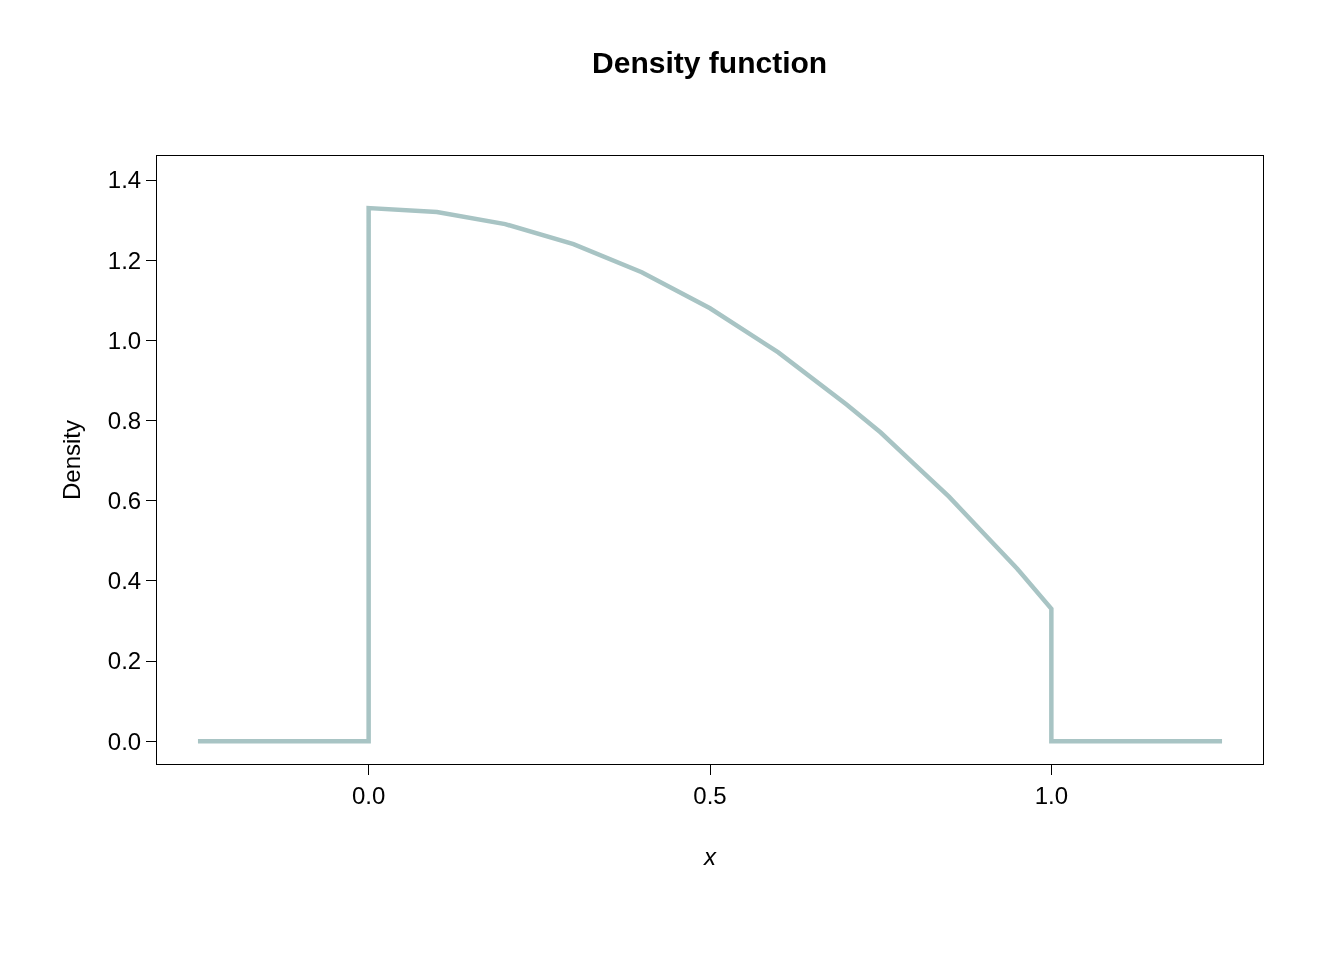 The image size is (1344, 960). What do you see at coordinates (124, 180) in the screenshot?
I see `y-tick-label: 1.4` at bounding box center [124, 180].